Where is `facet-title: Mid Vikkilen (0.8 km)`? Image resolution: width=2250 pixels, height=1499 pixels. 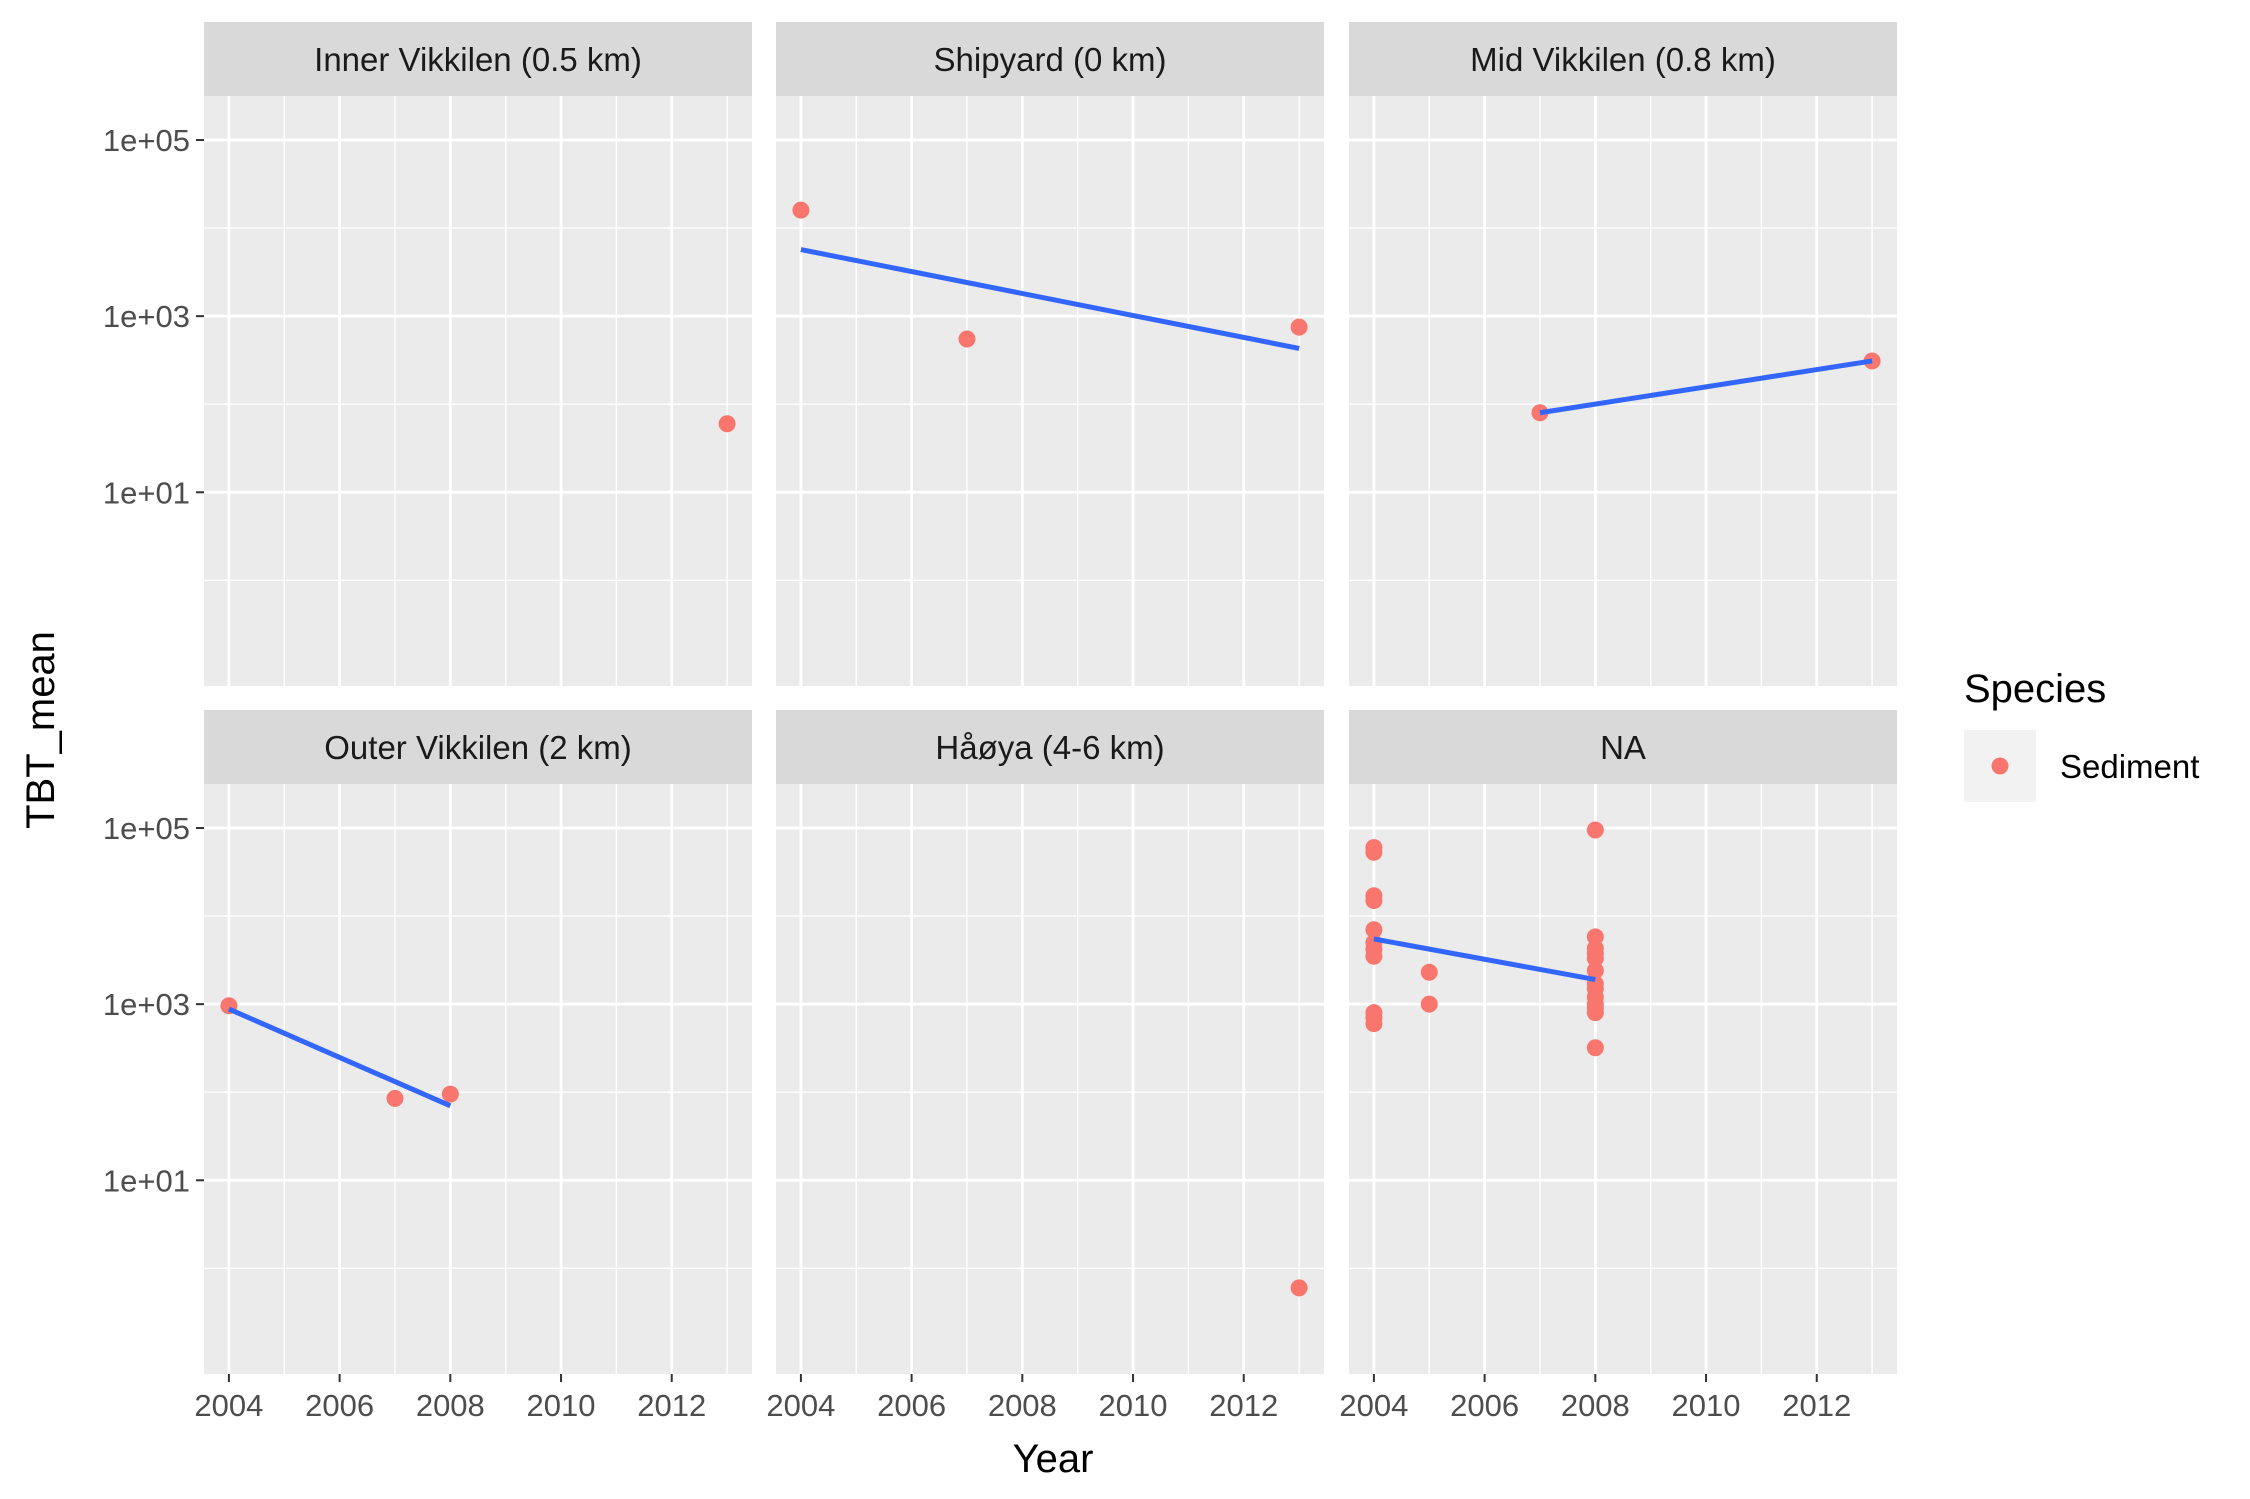 facet-title: Mid Vikkilen (0.8 km) is located at coordinates (1623, 59).